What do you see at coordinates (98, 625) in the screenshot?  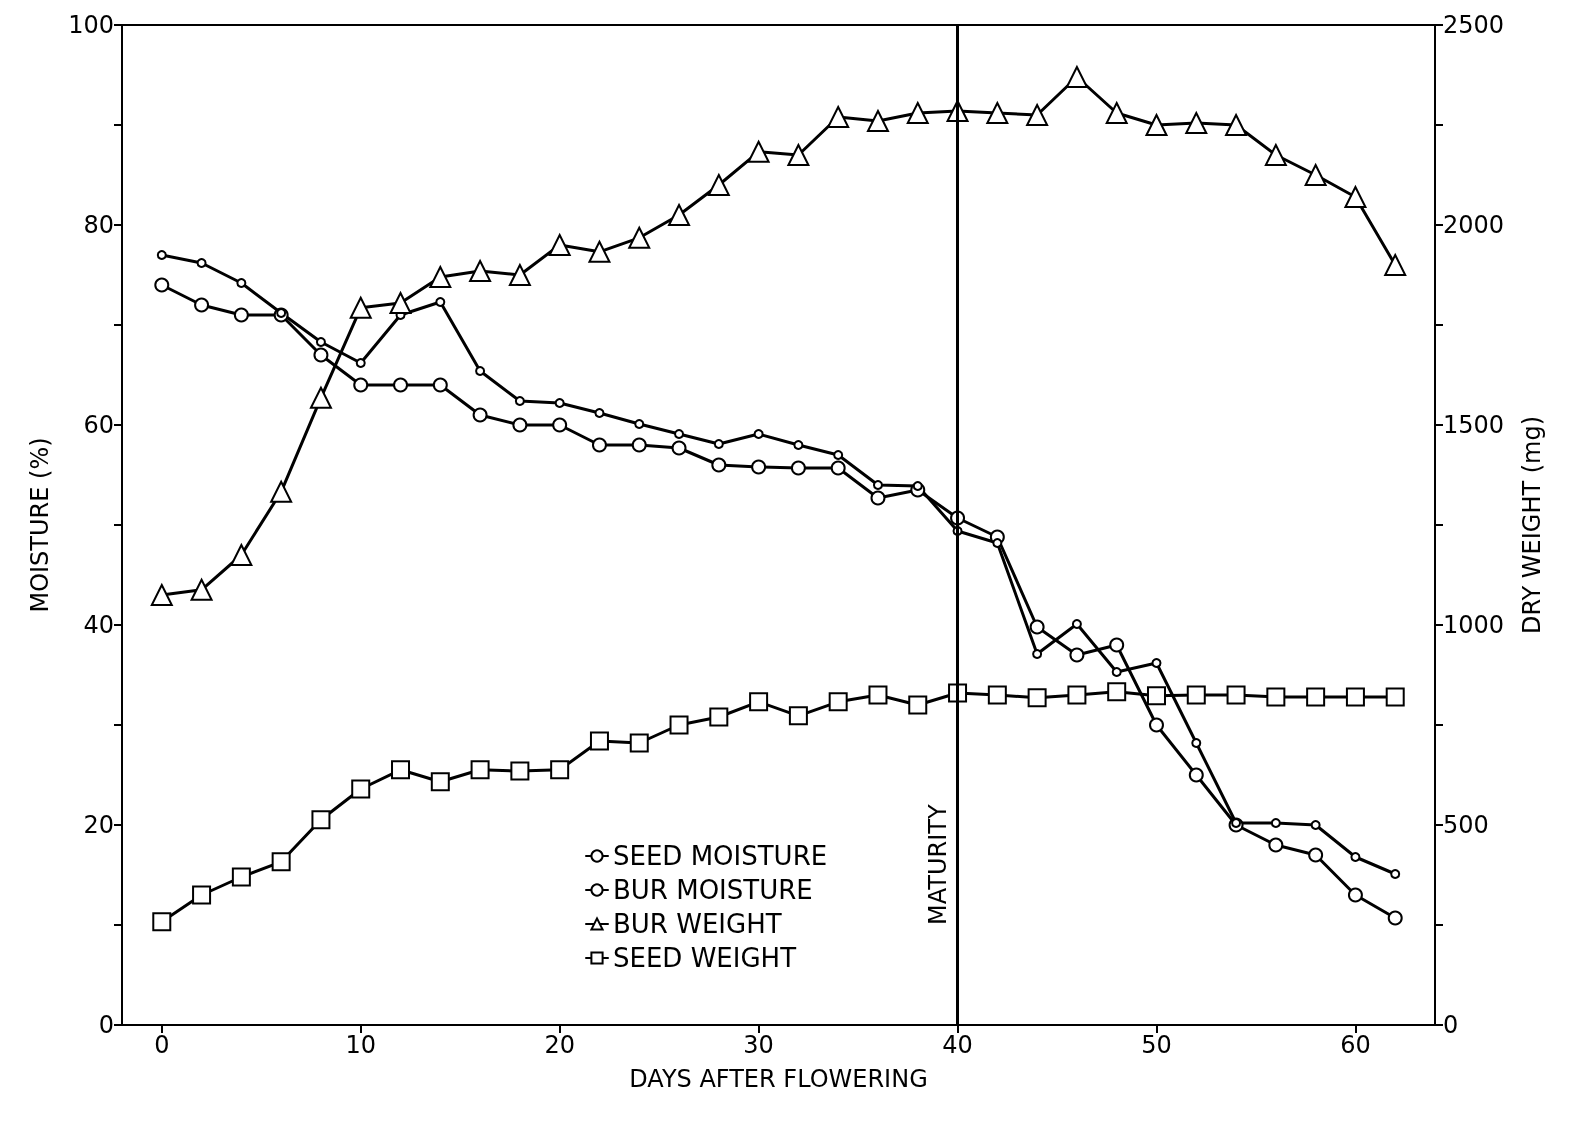 I see `y-tick-label: 40` at bounding box center [98, 625].